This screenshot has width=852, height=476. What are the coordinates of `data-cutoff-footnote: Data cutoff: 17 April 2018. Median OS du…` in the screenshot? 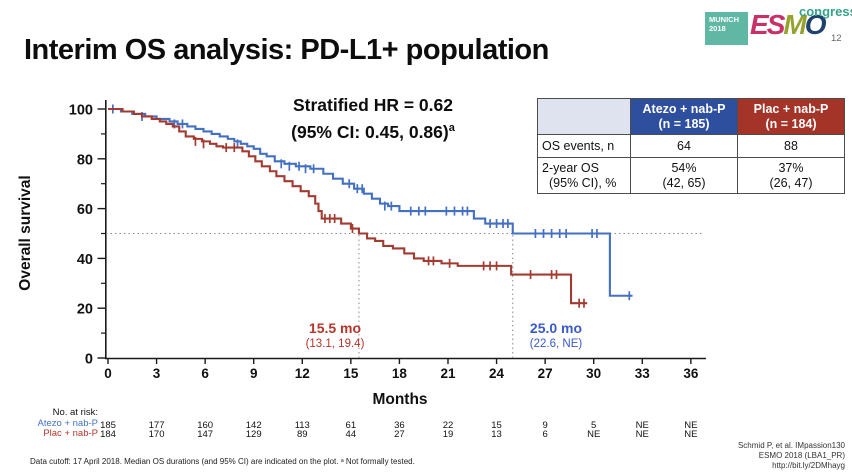 It's located at (222, 461).